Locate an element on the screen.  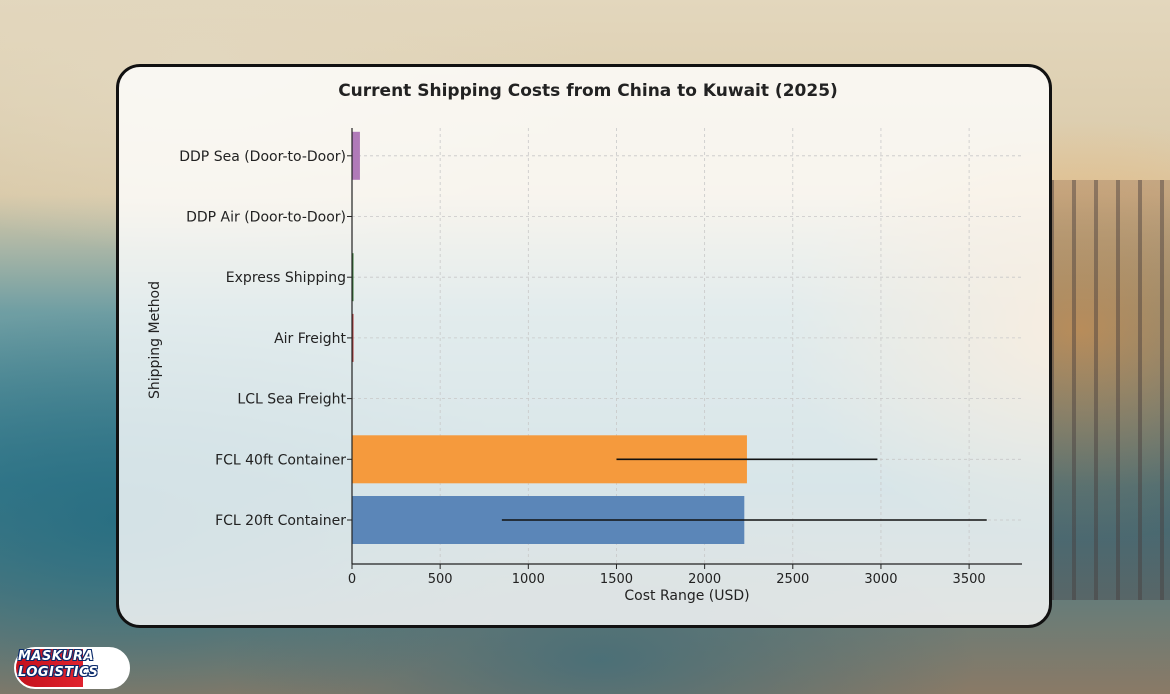
x-tick-label: 0 is located at coordinates (352, 579).